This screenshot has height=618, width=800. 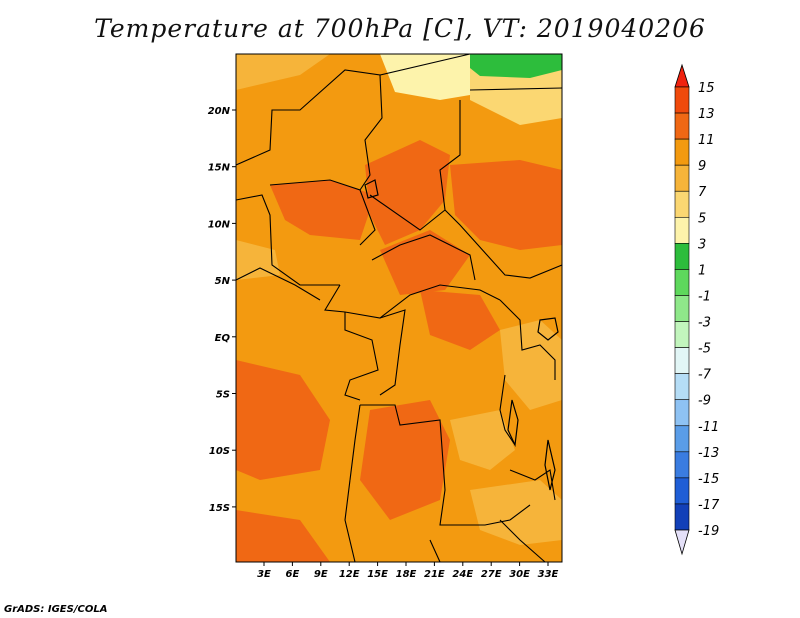 I want to click on lat-tick-label: 20N, so click(x=219, y=111).